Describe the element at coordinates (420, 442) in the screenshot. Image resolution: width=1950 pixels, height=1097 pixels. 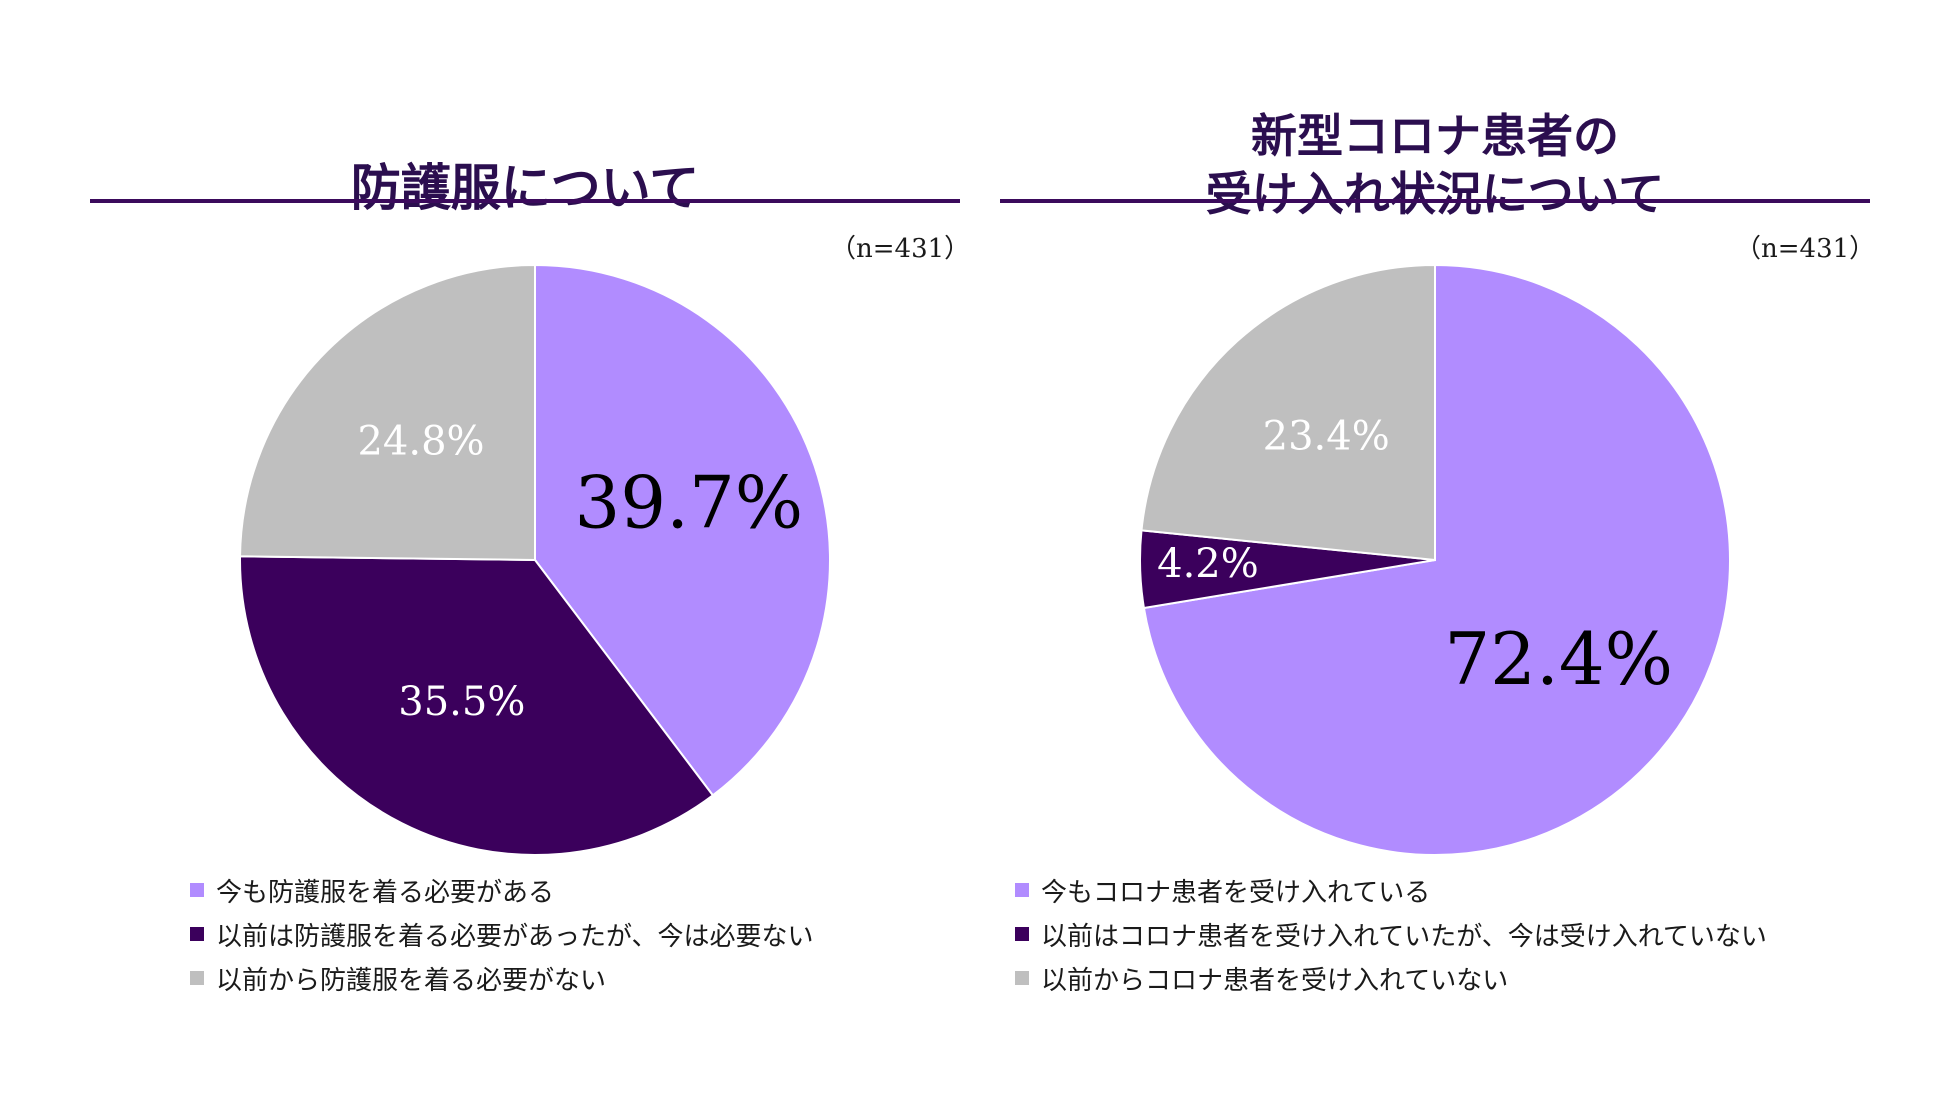
I see `slice-value-label: 24.8%` at that location.